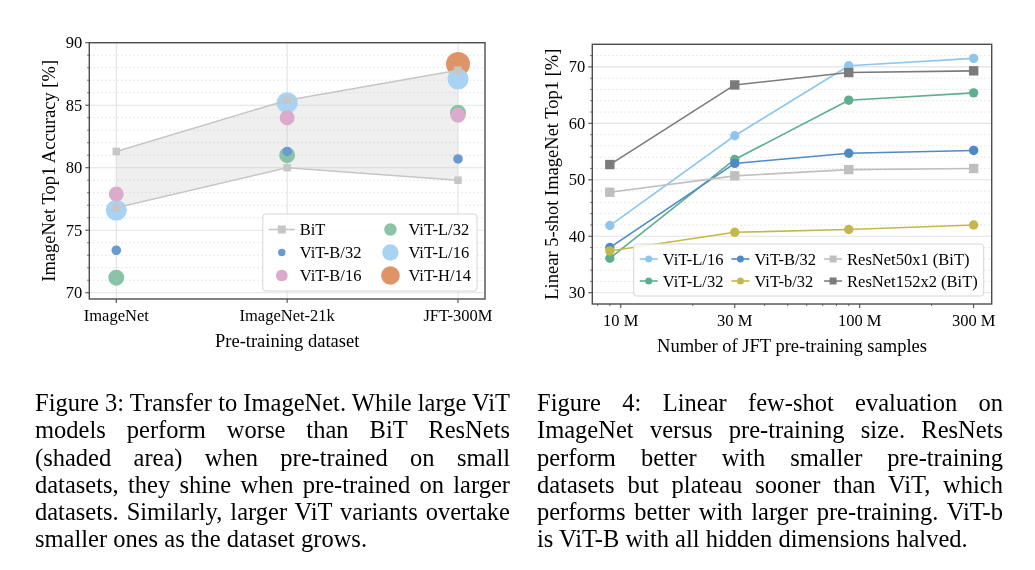 The image size is (1035, 570). What do you see at coordinates (552, 174) in the screenshot?
I see `y-axis-title: Linear 5-shot ImageNet Top1 [%]` at bounding box center [552, 174].